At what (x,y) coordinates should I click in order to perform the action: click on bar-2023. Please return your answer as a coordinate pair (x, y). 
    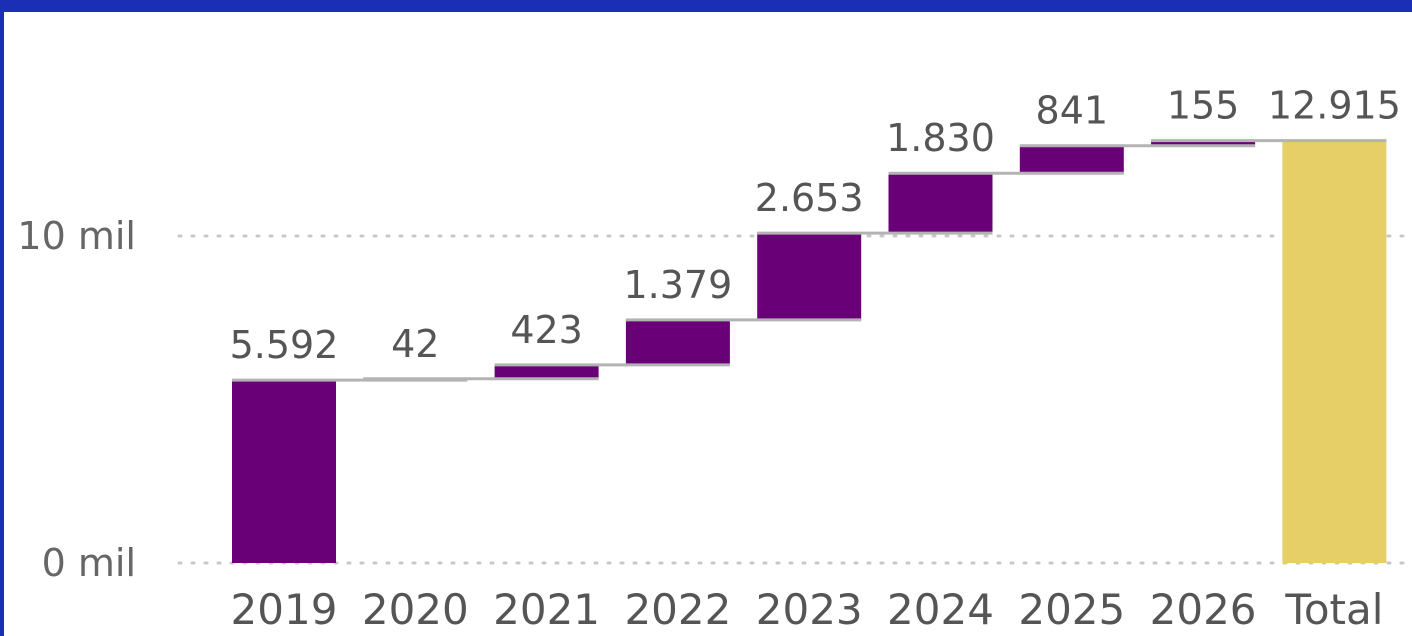
    Looking at the image, I should click on (809, 276).